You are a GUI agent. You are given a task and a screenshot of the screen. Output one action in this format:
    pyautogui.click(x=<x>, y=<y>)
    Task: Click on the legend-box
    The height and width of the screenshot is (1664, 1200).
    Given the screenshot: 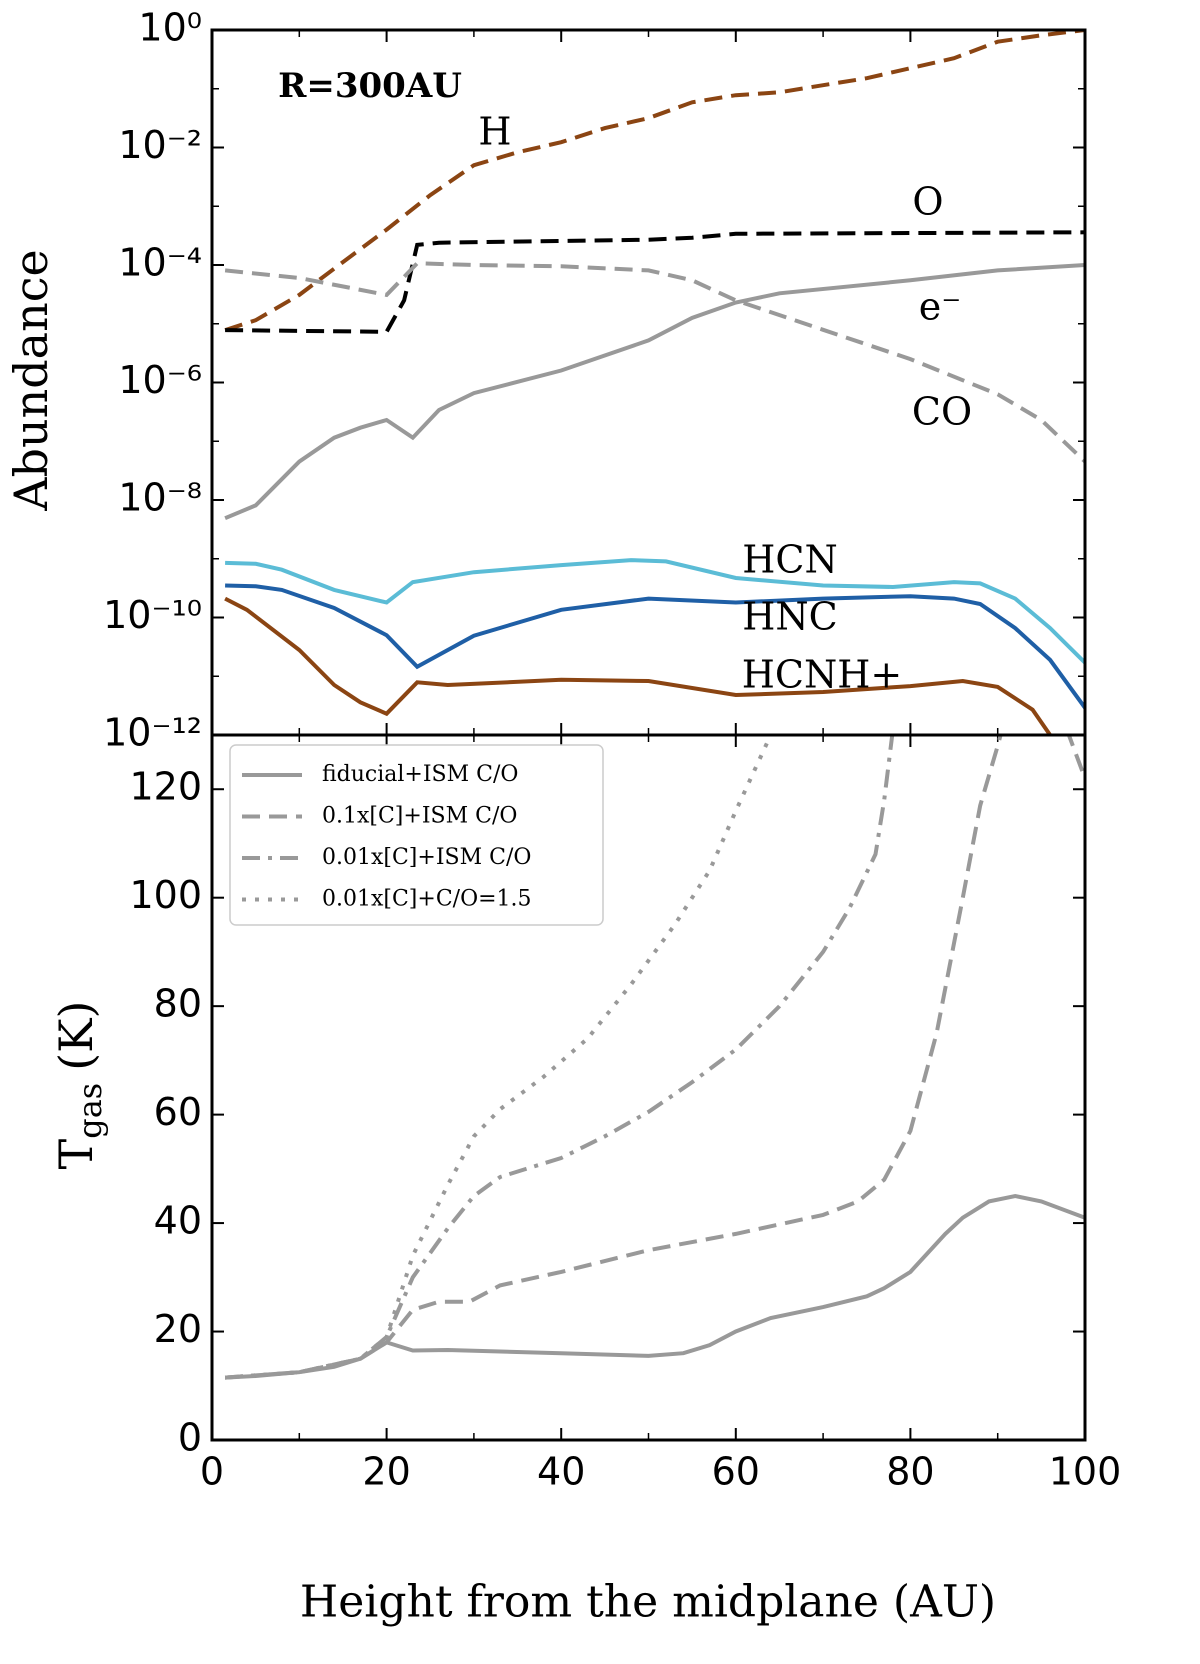 What is the action you would take?
    pyautogui.click(x=416, y=835)
    